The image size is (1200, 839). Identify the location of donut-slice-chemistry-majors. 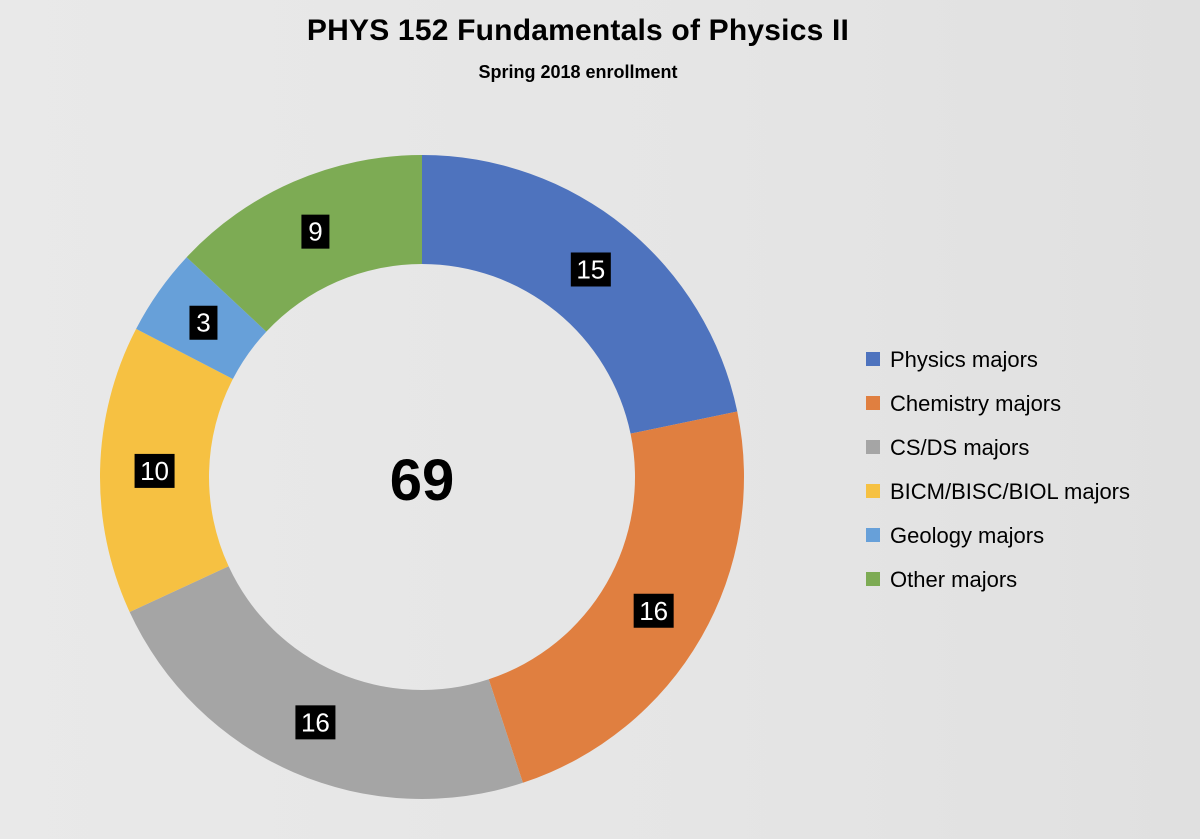
(616, 597).